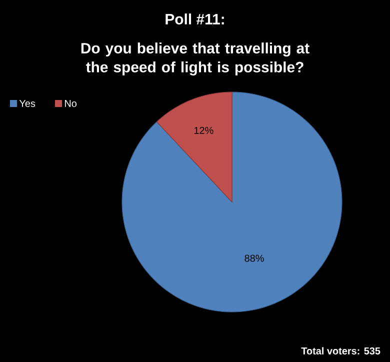 The image size is (390, 362). I want to click on chart-subtitle: Do you believe that travelling at the speed of light is possible?, so click(195, 59).